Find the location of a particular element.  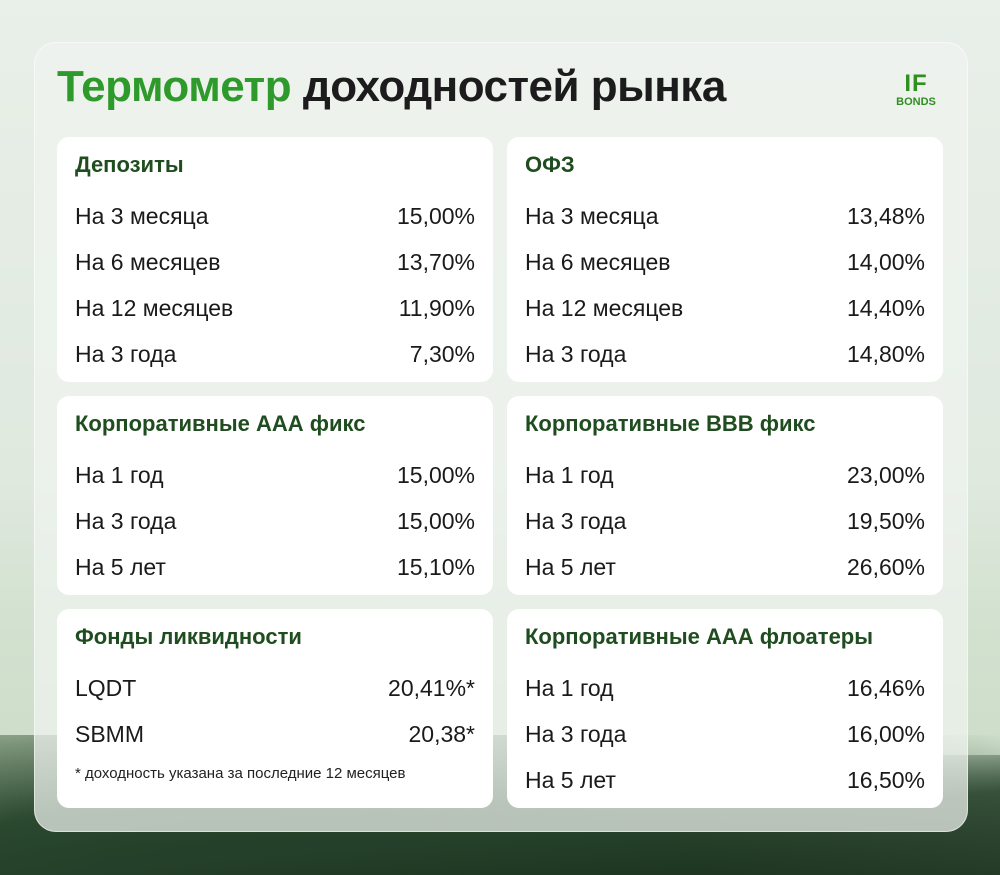

table-row: На 5 лет 16,50% is located at coordinates (725, 780).